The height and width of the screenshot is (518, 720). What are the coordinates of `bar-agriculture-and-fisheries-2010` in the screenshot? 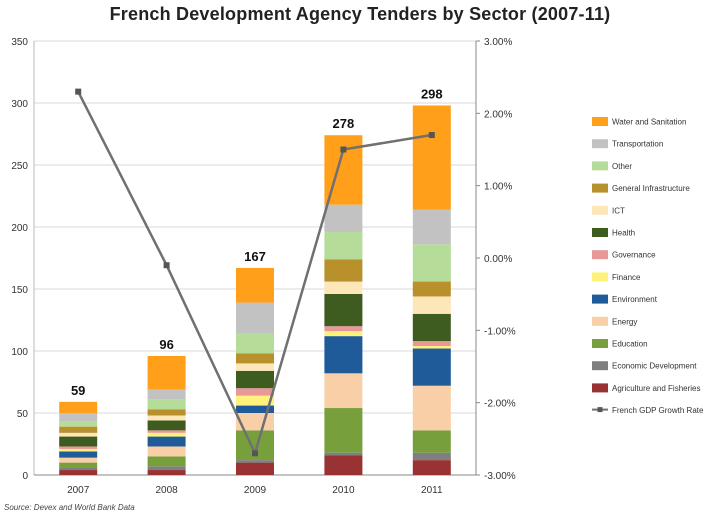 It's located at (343, 465).